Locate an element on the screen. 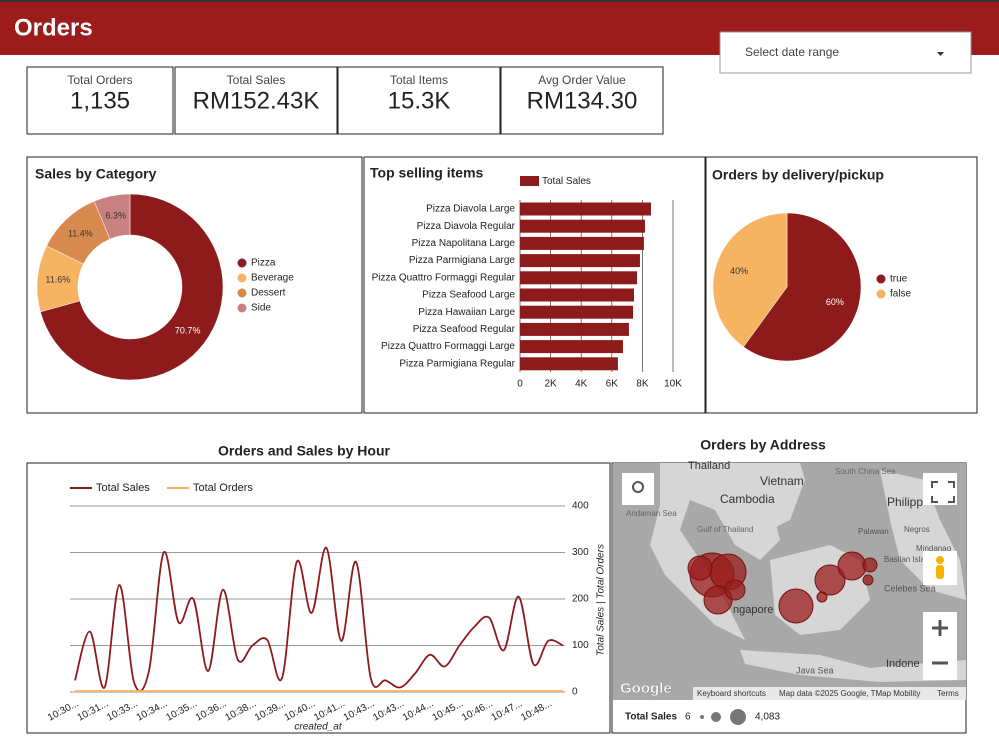  chart-title: Orders by delivery/pickup is located at coordinates (798, 175).